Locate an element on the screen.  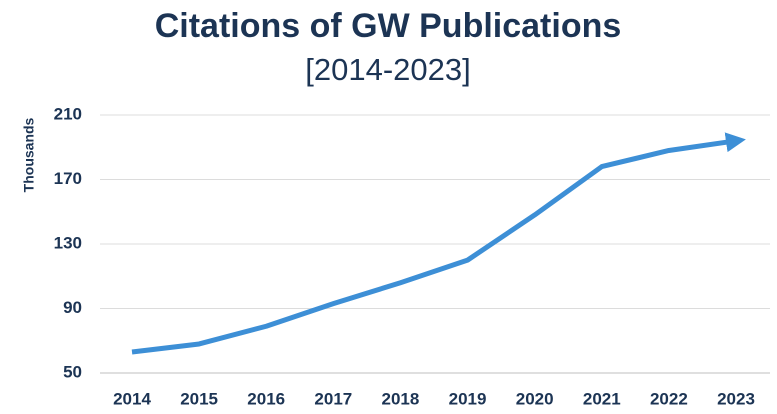
x-tick-label: 2021 is located at coordinates (602, 398).